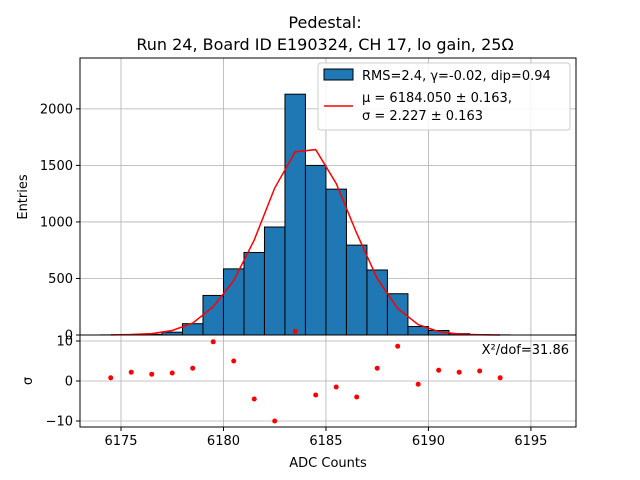  Describe the element at coordinates (23, 197) in the screenshot. I see `y-axis-label-top: Entries` at that location.